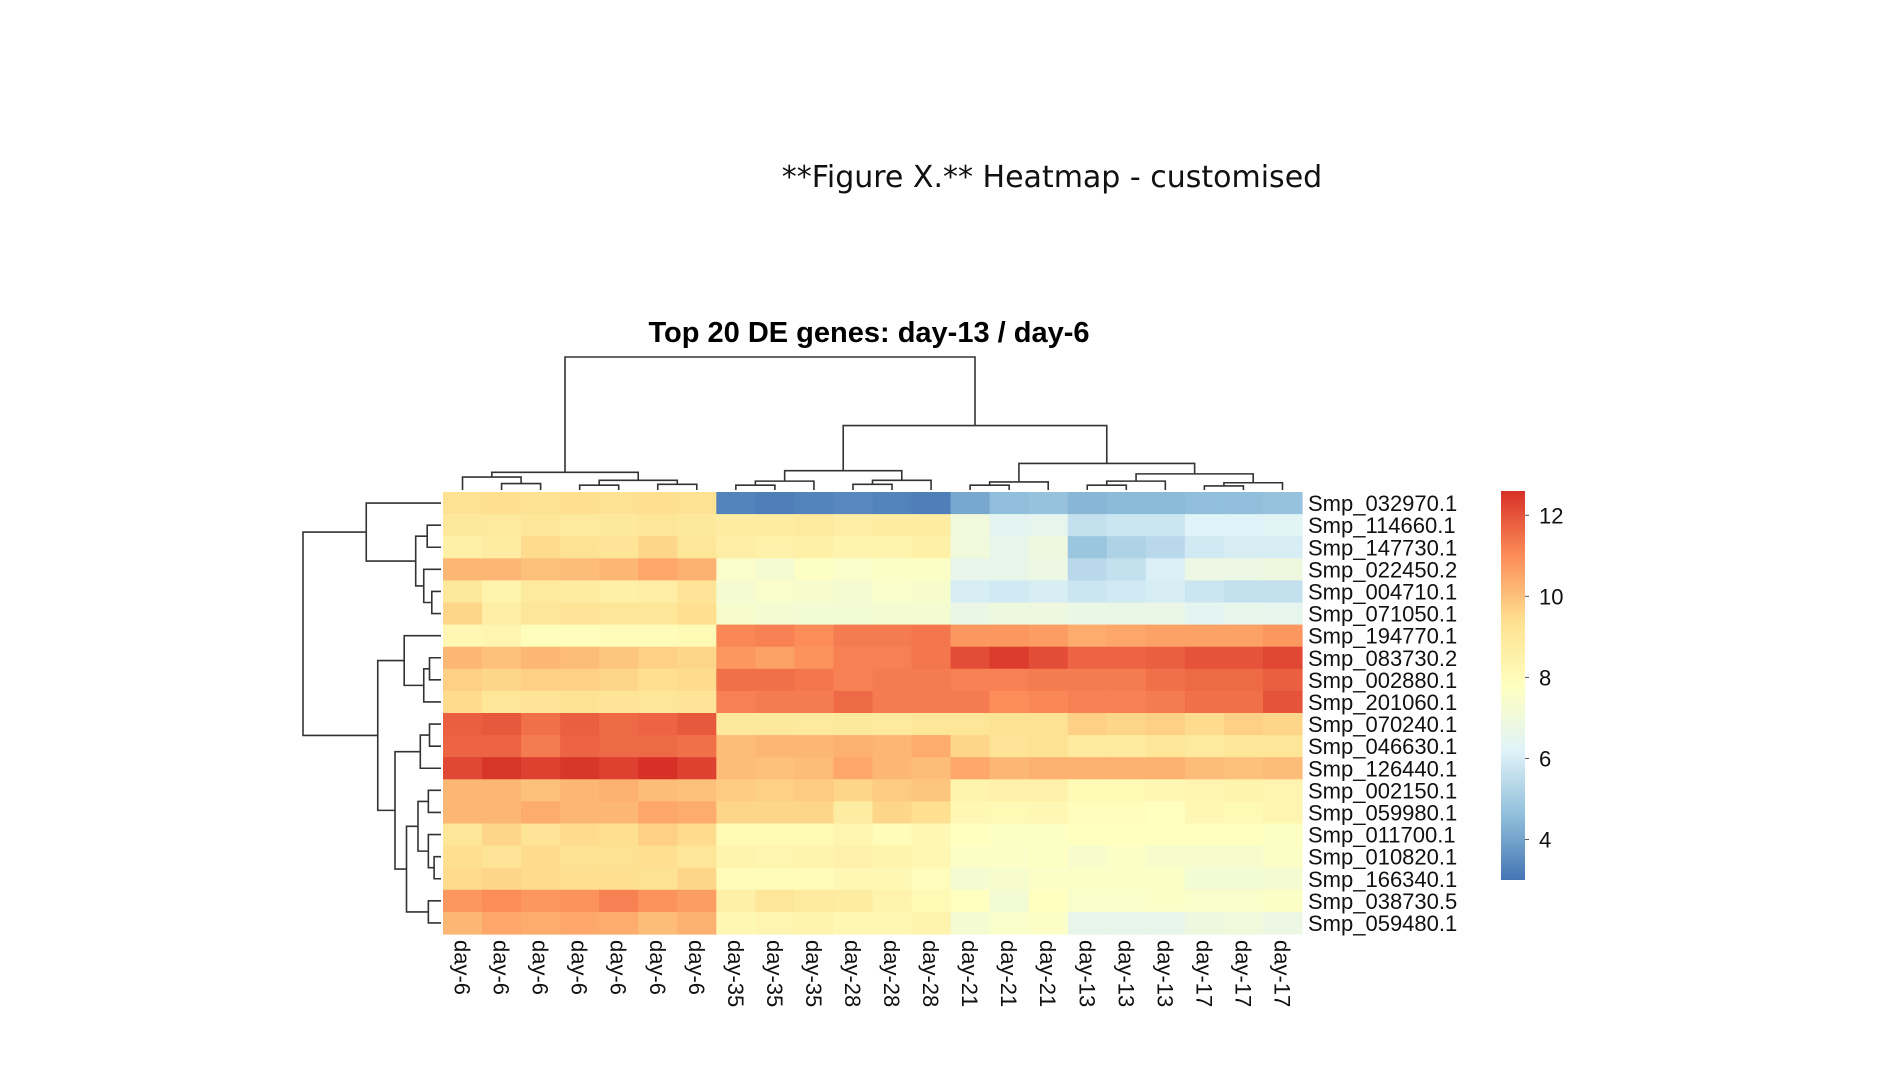 This screenshot has height=1069, width=1900. Describe the element at coordinates (1382, 812) in the screenshot. I see `row-label: Smp_059980.1` at that location.